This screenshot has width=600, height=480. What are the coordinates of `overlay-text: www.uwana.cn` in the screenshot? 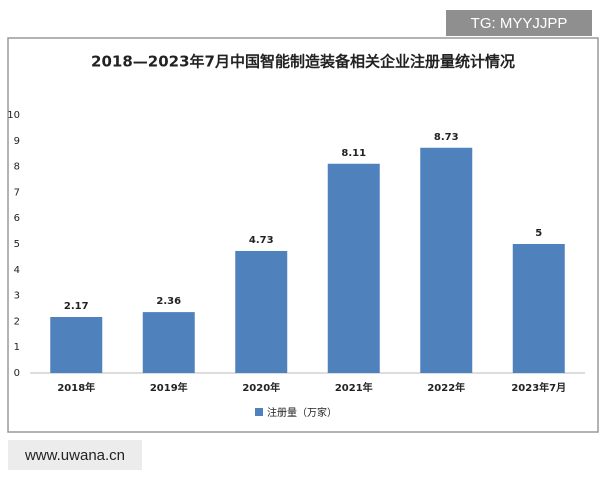 It's located at (74, 455).